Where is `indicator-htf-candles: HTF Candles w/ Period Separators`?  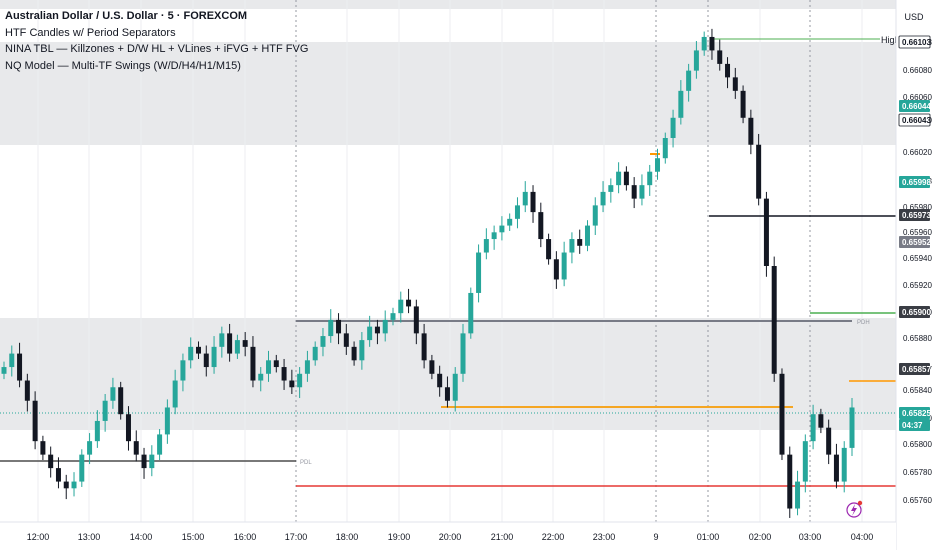
indicator-htf-candles: HTF Candles w/ Period Separators is located at coordinates (90, 32).